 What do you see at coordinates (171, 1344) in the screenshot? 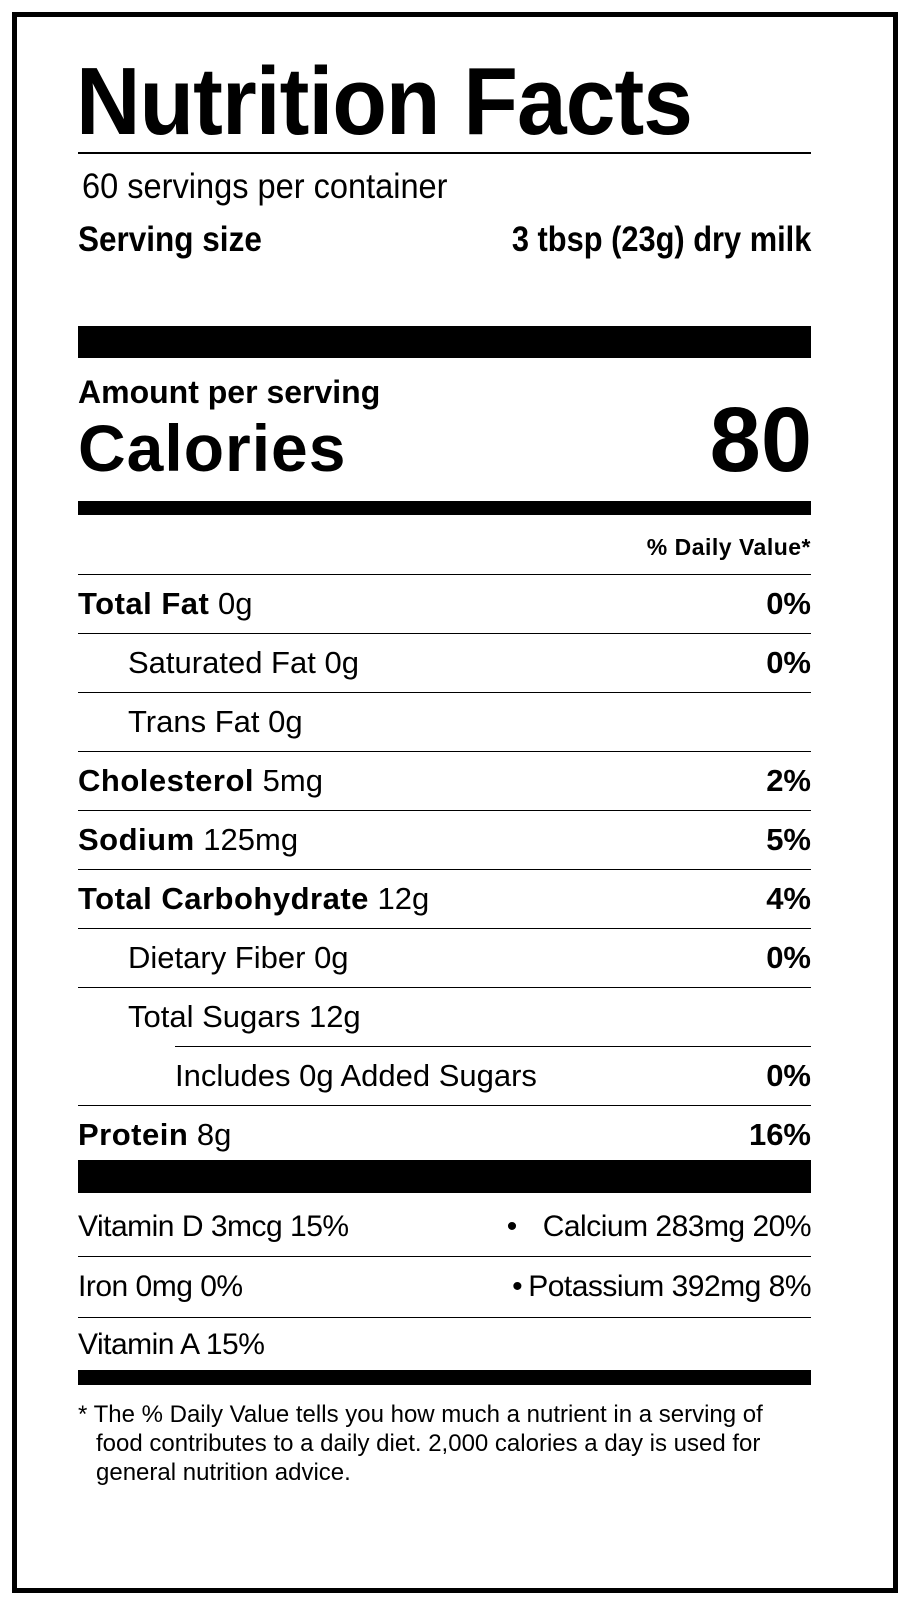
I see `vitamin-left: Vitamin A 15%` at bounding box center [171, 1344].